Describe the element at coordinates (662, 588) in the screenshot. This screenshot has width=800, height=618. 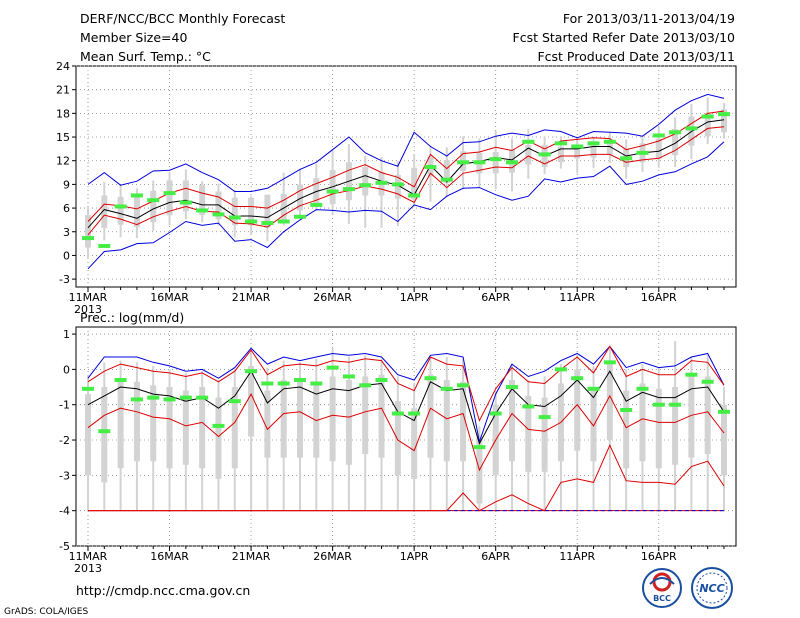
I see `bcc-logo: BCC` at that location.